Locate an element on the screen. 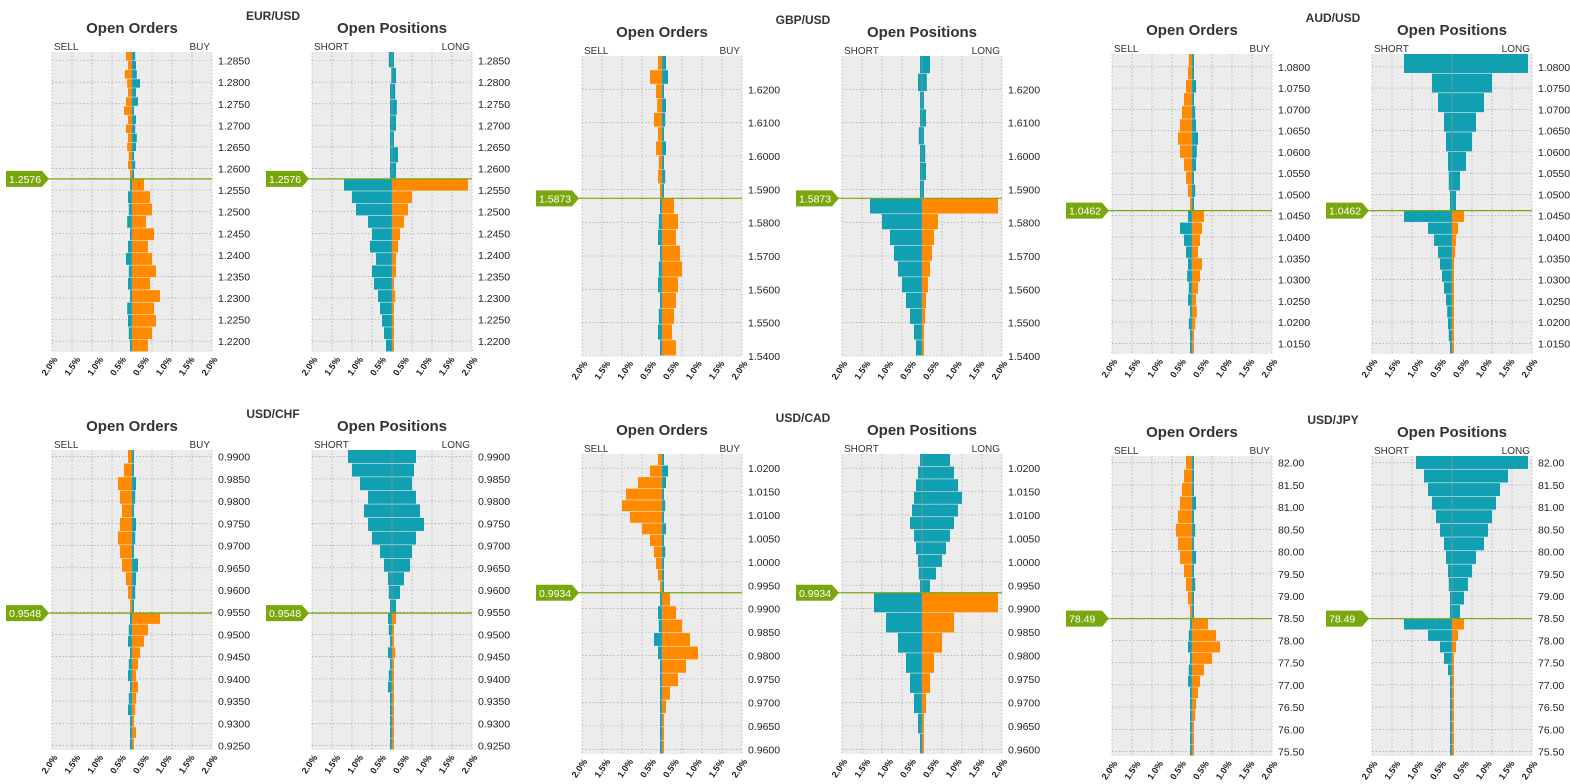 Image resolution: width=1570 pixels, height=784 pixels. current-price-label: 0.9934 is located at coordinates (555, 594).